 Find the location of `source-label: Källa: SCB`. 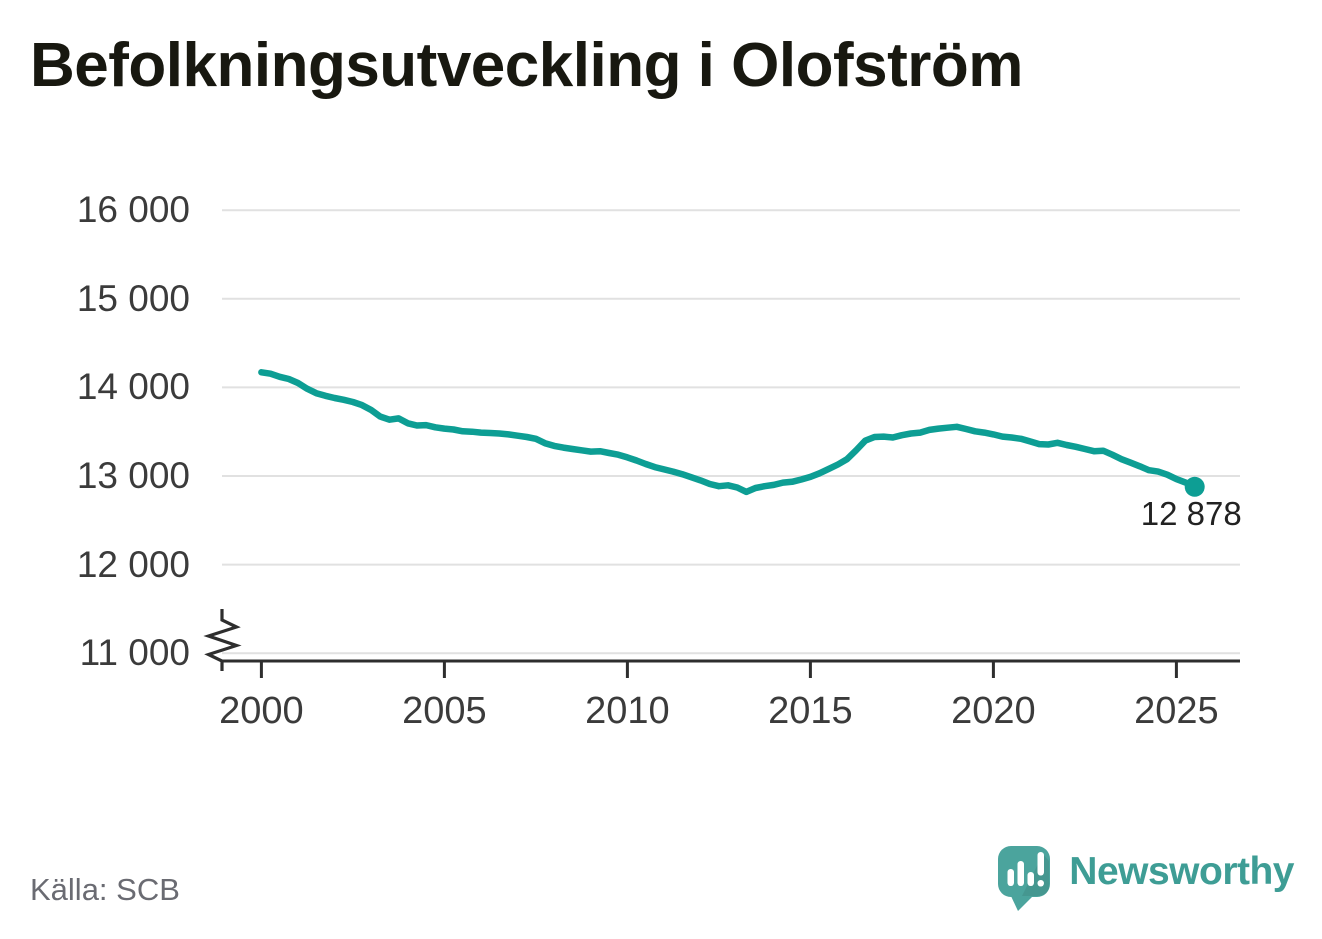

source-label: Källa: SCB is located at coordinates (105, 889).